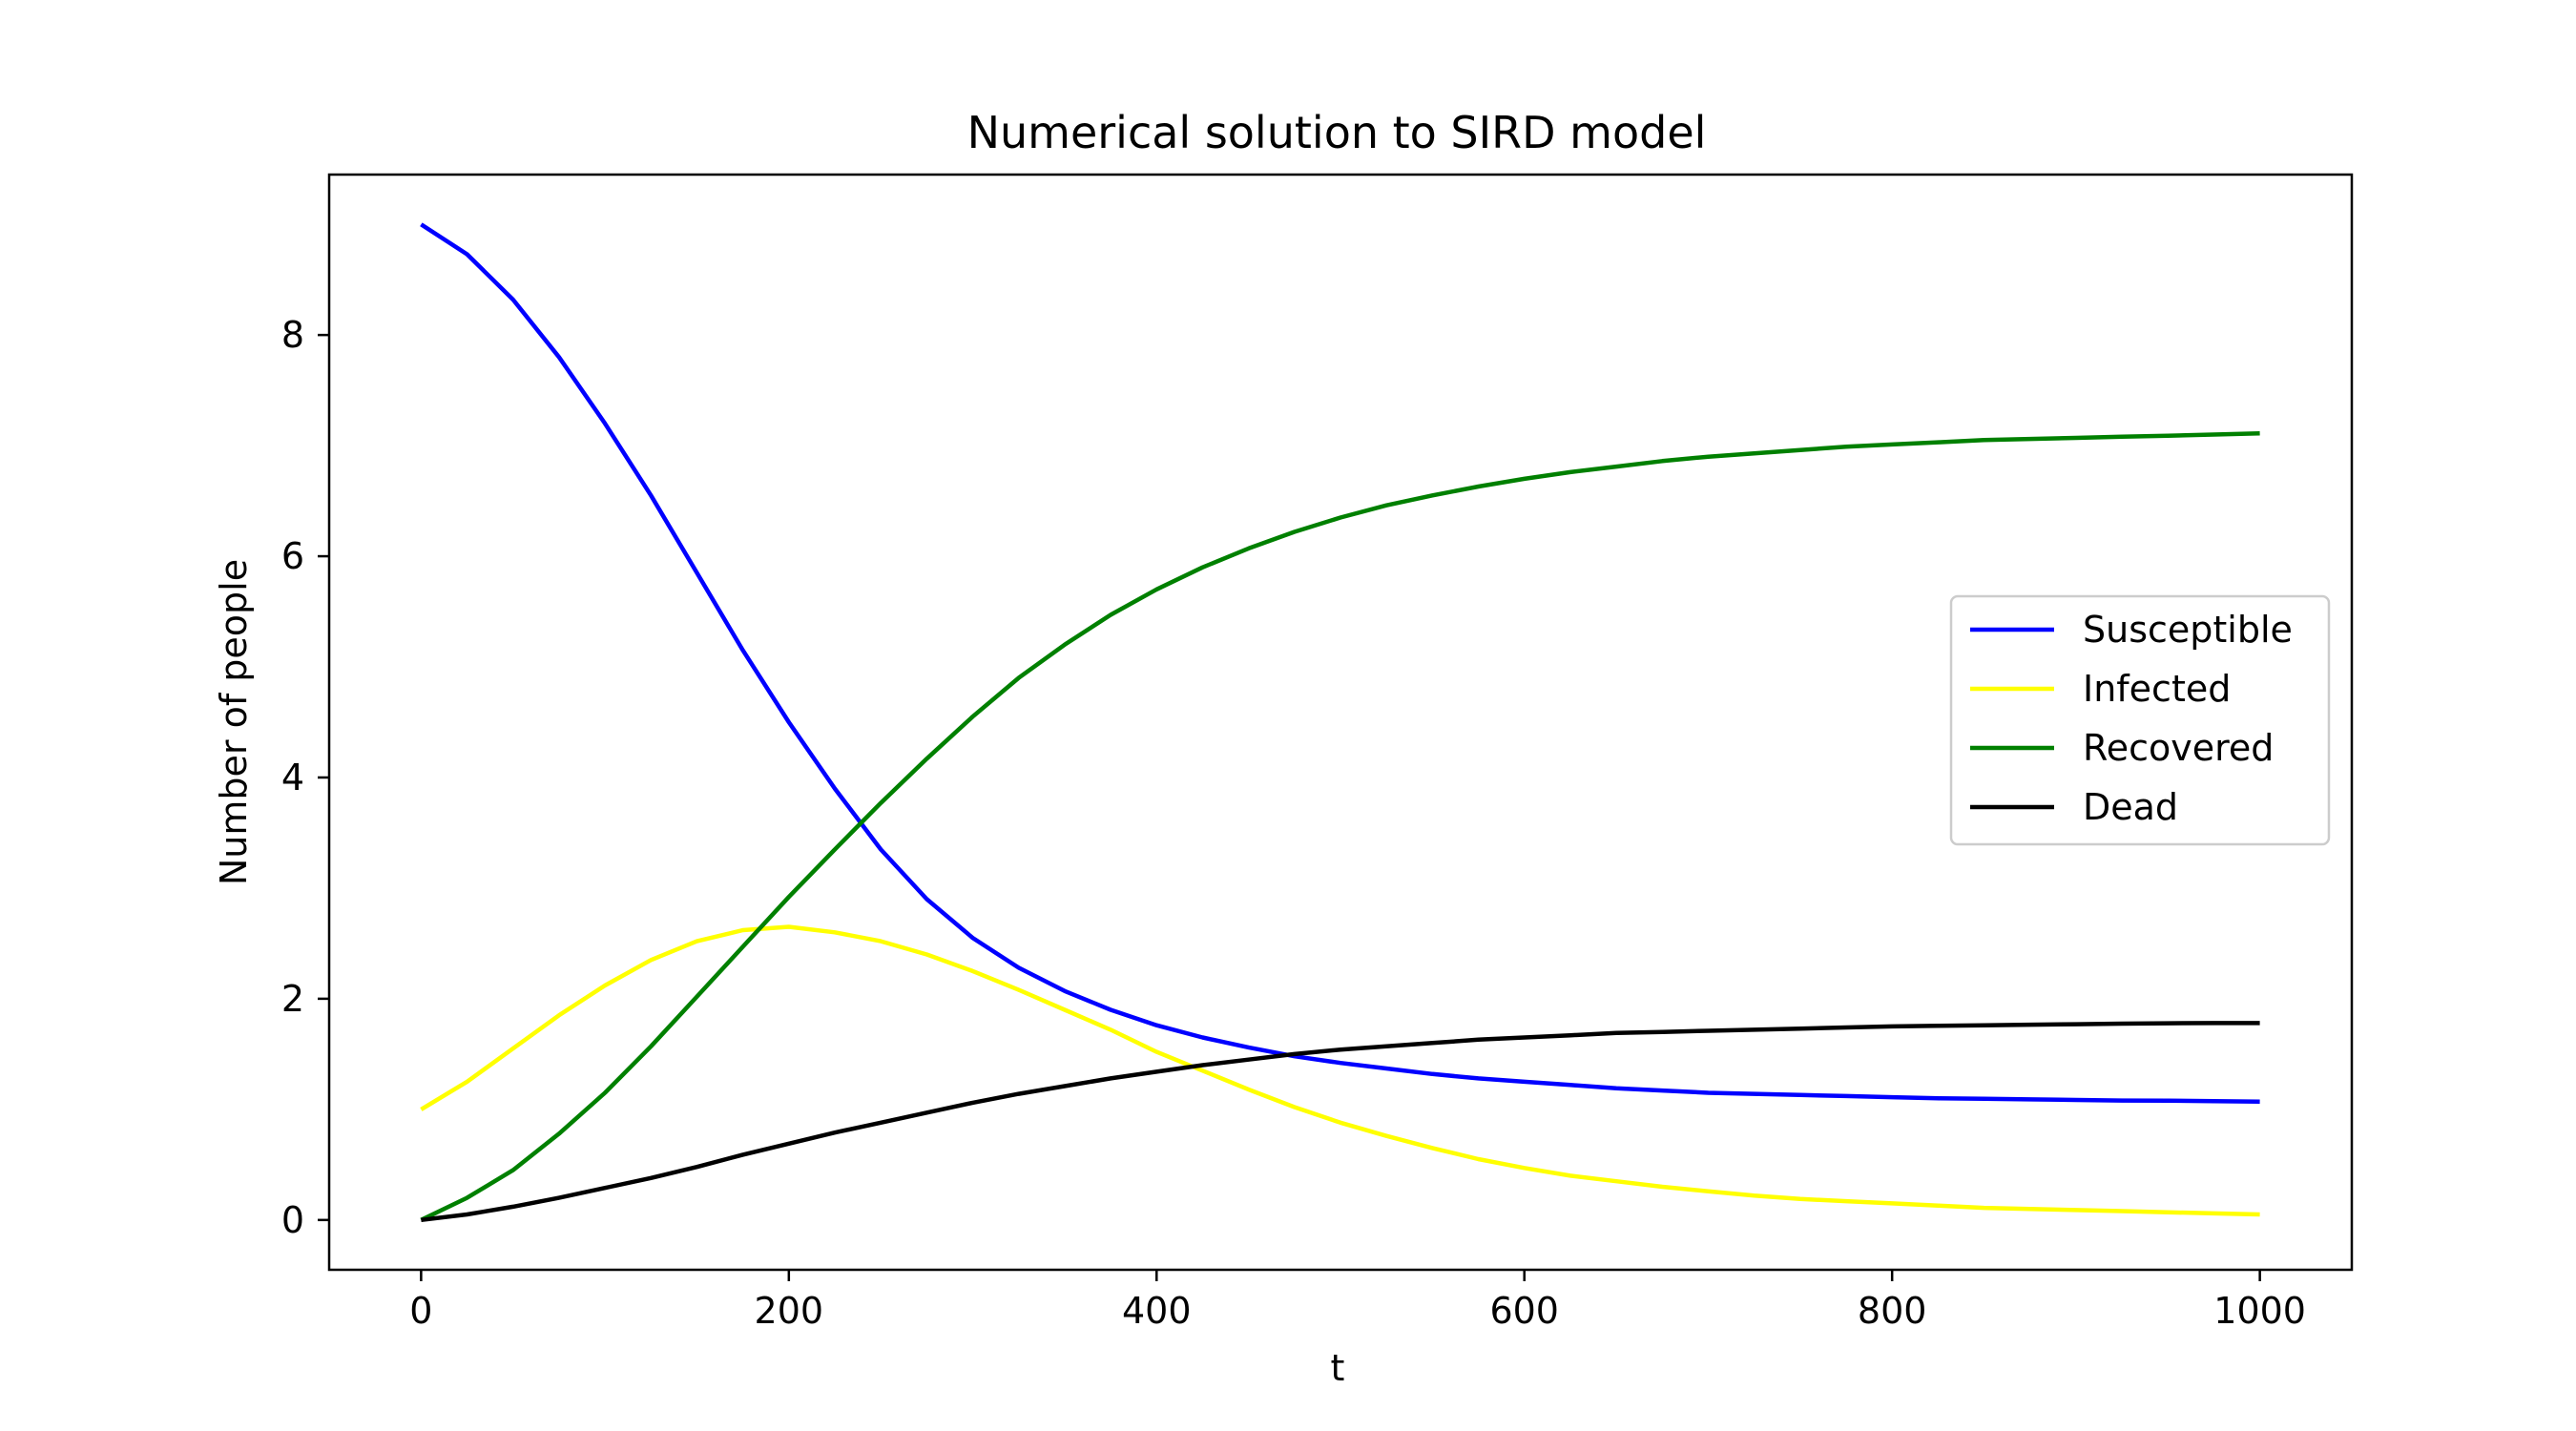 The width and height of the screenshot is (2576, 1431). Describe the element at coordinates (1337, 132) in the screenshot. I see `chart-title: Numerical solution to SIRD model` at that location.